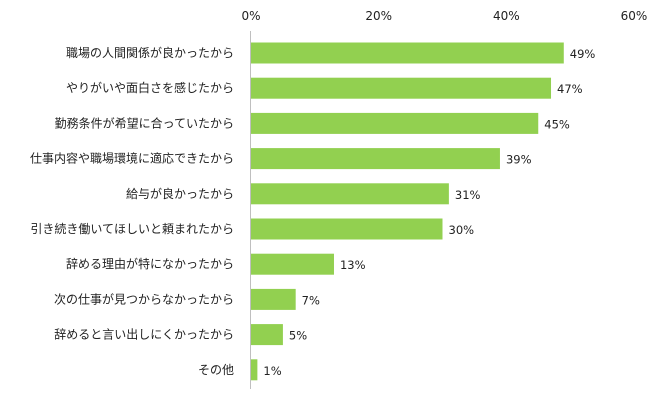 The width and height of the screenshot is (667, 404). Describe the element at coordinates (150, 52) in the screenshot. I see `category-label: 職場の人間関係が良かったから` at that location.